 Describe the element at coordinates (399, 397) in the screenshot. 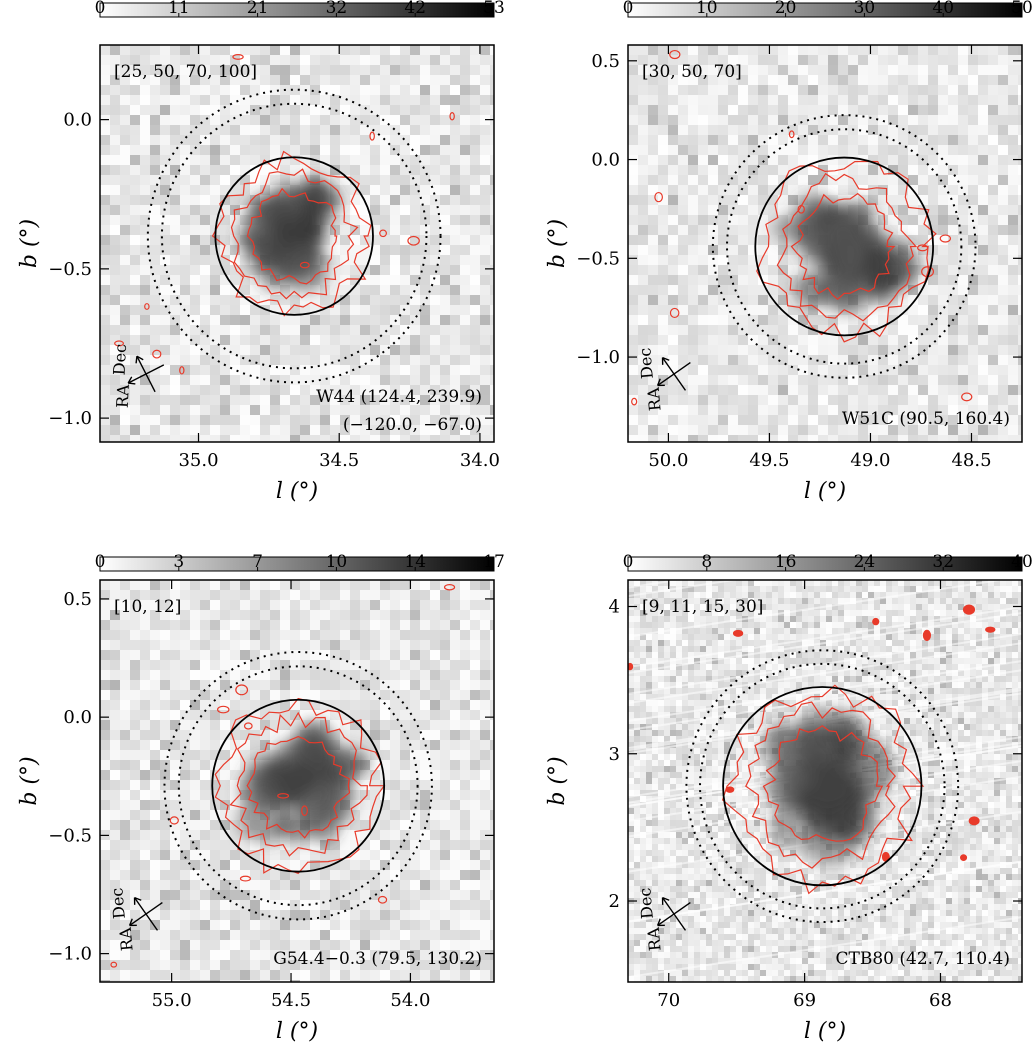

I see `source-name-label: W44 (124.4, 239.9)` at that location.